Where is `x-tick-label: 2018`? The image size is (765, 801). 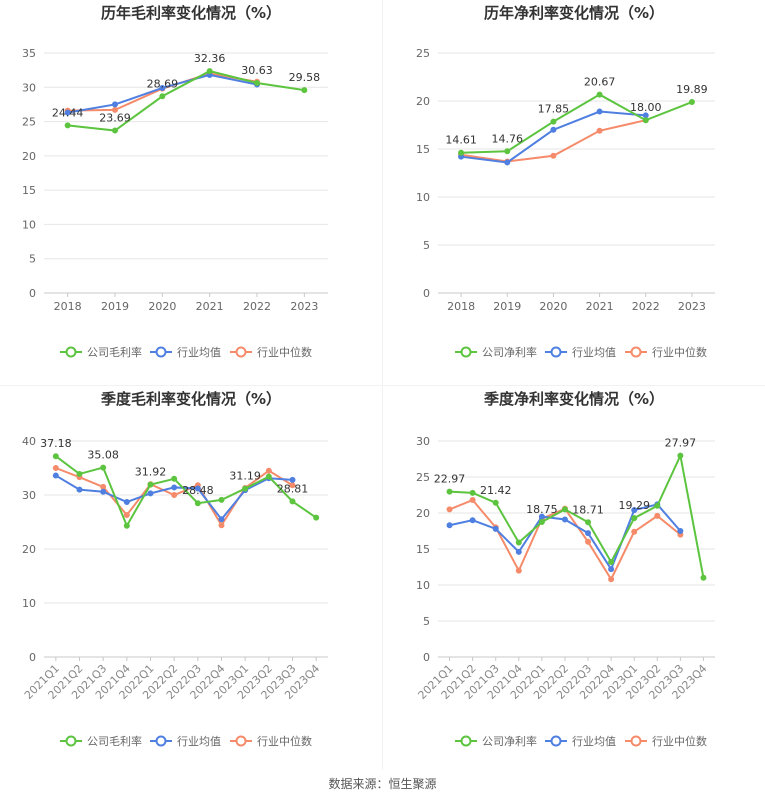
x-tick-label: 2018 is located at coordinates (461, 306).